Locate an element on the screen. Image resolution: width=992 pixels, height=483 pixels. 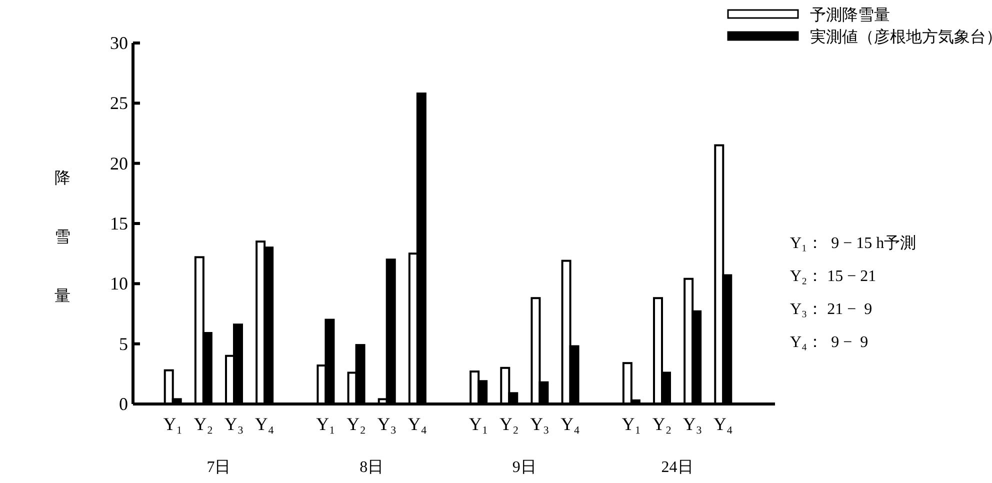
y-tick-label: 5 is located at coordinates (123, 344).